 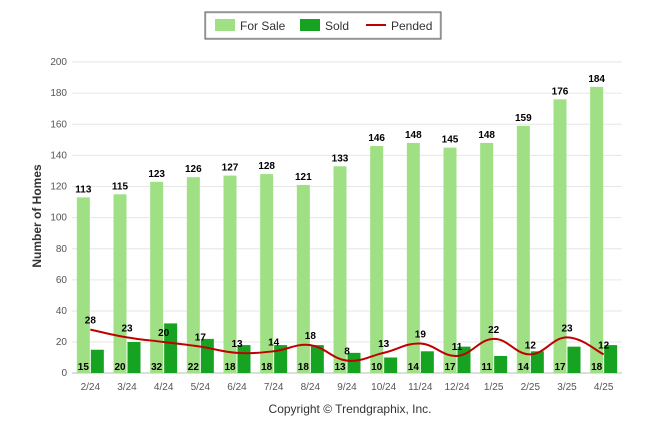 What do you see at coordinates (450, 140) in the screenshot?
I see `data-label-for-sale: 145` at bounding box center [450, 140].